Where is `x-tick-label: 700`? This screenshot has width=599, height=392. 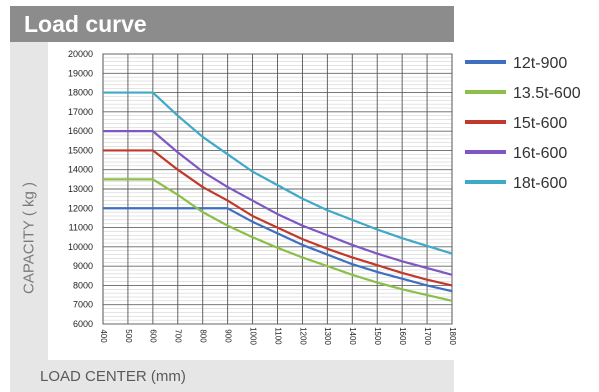
x-tick-label: 700 is located at coordinates (178, 336).